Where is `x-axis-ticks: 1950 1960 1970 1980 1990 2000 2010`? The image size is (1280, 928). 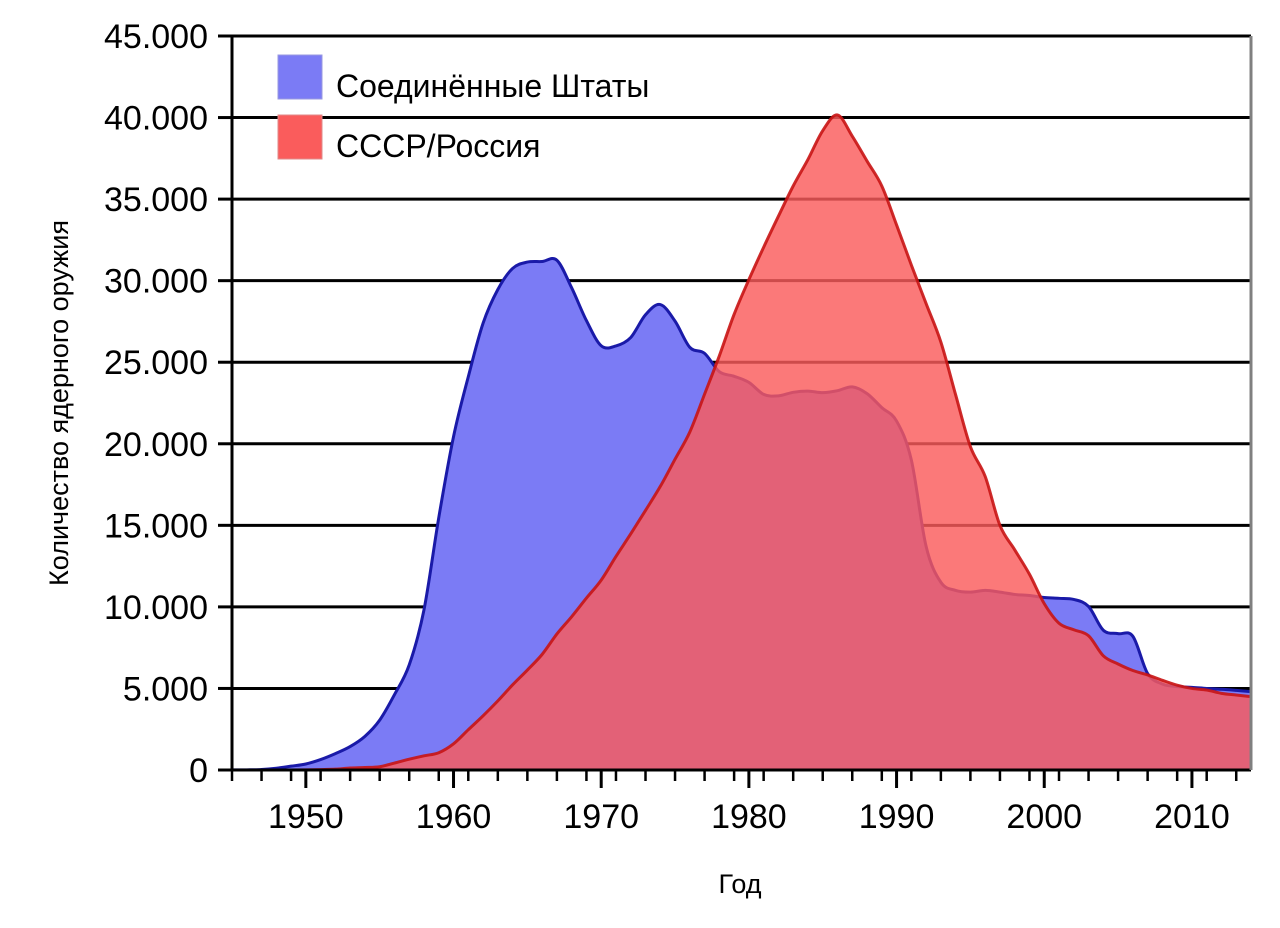
x-axis-ticks: 1950 1960 1970 1980 1990 2000 2010 is located at coordinates (734, 803).